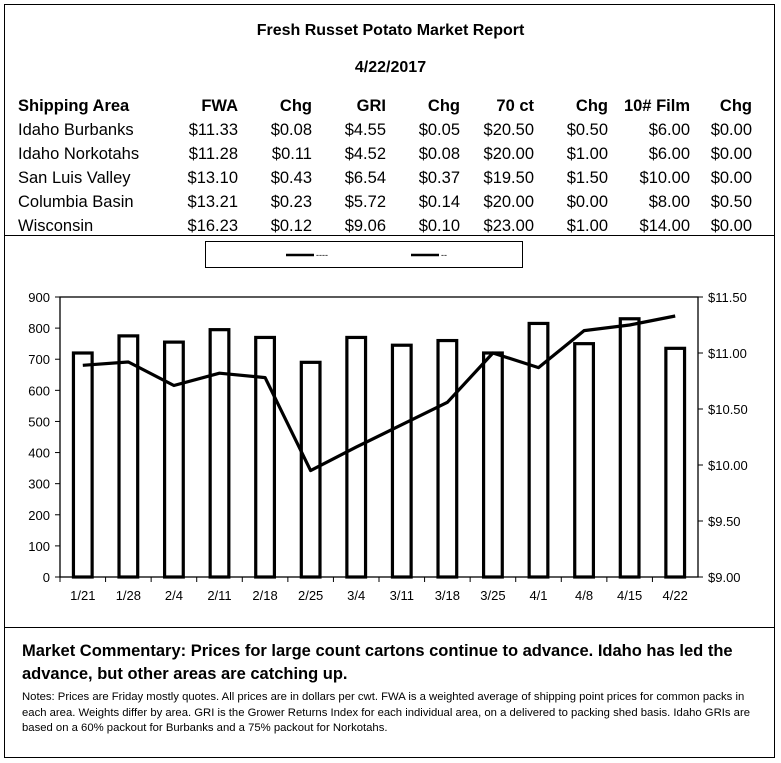 This screenshot has height=763, width=781. What do you see at coordinates (444, 255) in the screenshot?
I see `legend-label-2: --` at bounding box center [444, 255].